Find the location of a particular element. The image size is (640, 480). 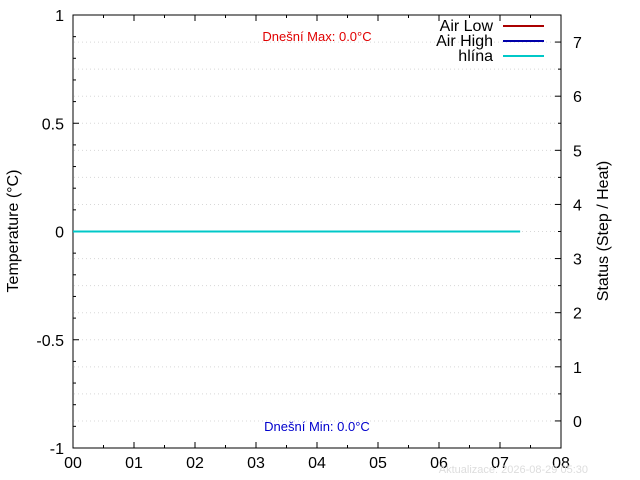

y-tick-label: -0.5 is located at coordinates (50, 341).